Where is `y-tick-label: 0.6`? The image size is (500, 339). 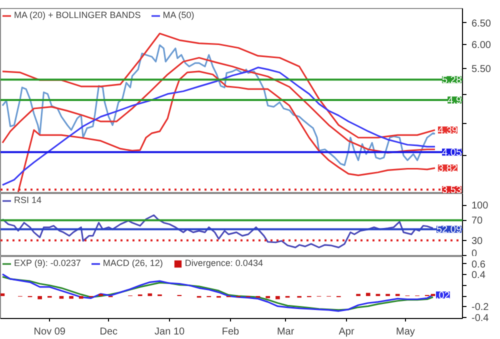
y-tick-label: 0.6 is located at coordinates (479, 264).